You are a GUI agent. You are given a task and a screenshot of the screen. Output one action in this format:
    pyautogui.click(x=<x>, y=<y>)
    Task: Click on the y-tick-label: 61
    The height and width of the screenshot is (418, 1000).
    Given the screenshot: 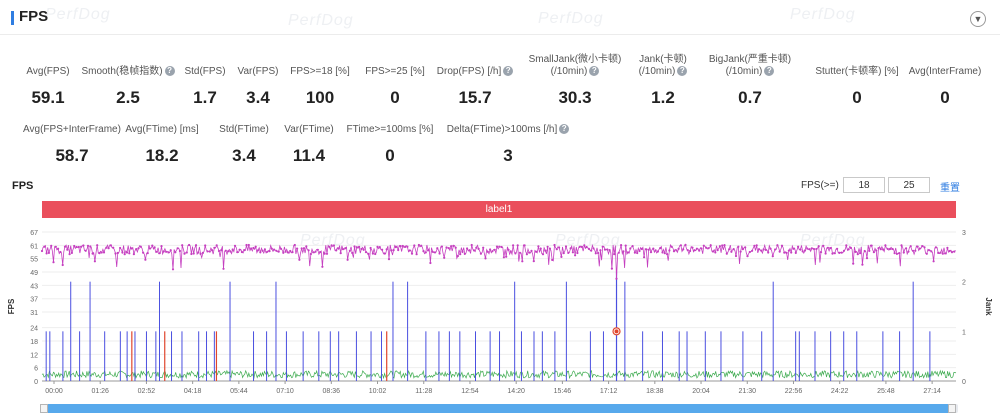 What is the action you would take?
    pyautogui.click(x=34, y=246)
    